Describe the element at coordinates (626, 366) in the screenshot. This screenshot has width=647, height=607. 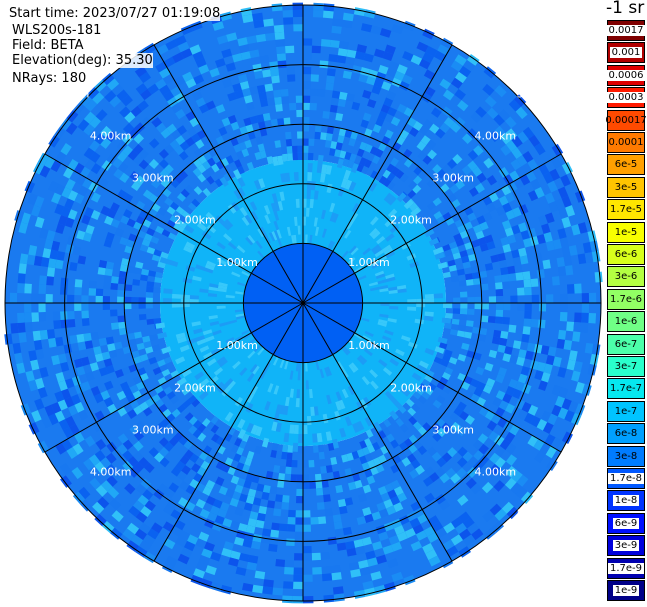
I see `colorbar-tick-label: 3e-7` at that location.